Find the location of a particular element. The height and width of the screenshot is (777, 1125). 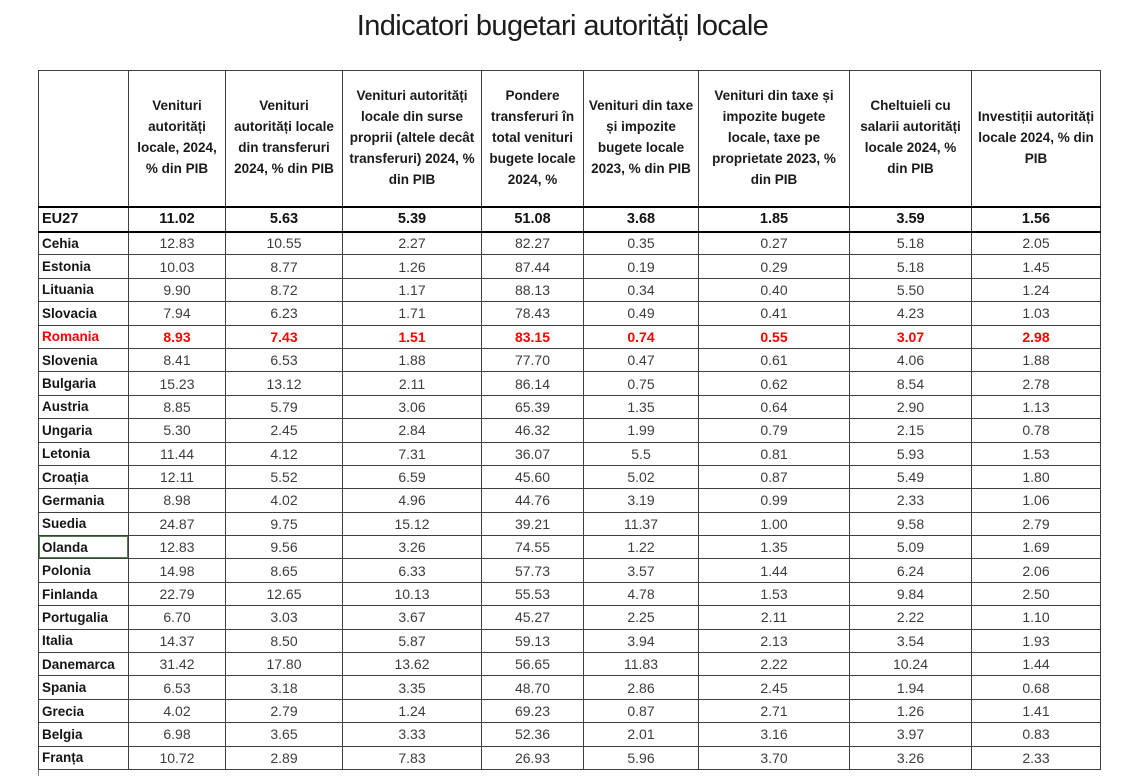

cell: 0.49 is located at coordinates (641, 313).